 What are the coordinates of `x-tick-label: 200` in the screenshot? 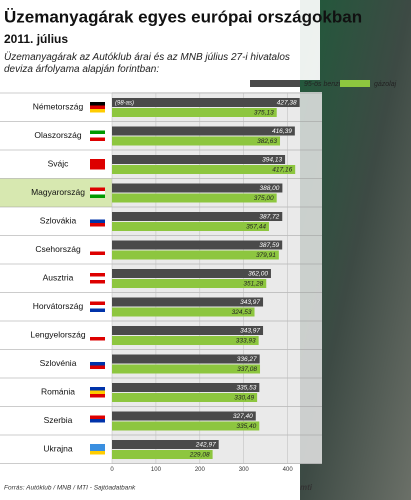 It's located at (200, 470).